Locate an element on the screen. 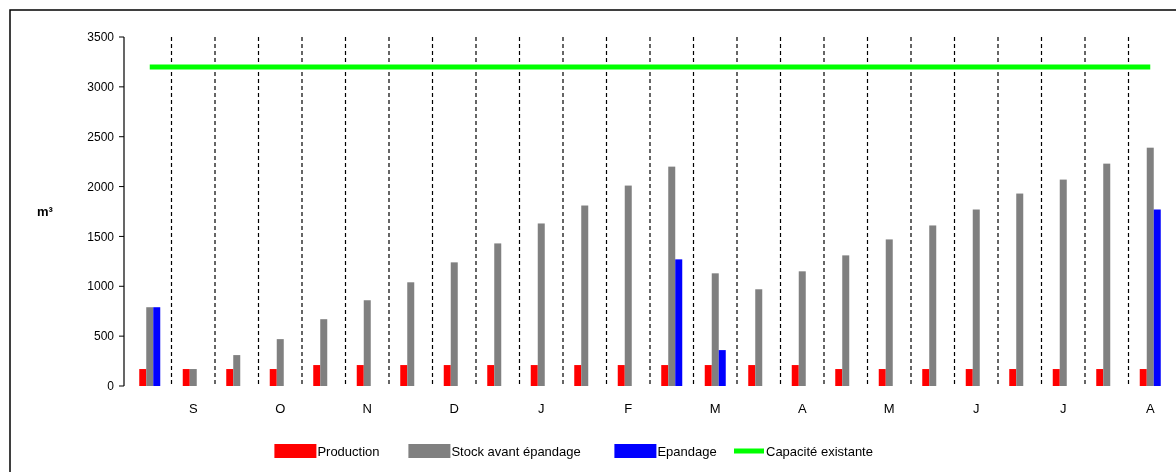  x-tick-label: S is located at coordinates (193, 408).